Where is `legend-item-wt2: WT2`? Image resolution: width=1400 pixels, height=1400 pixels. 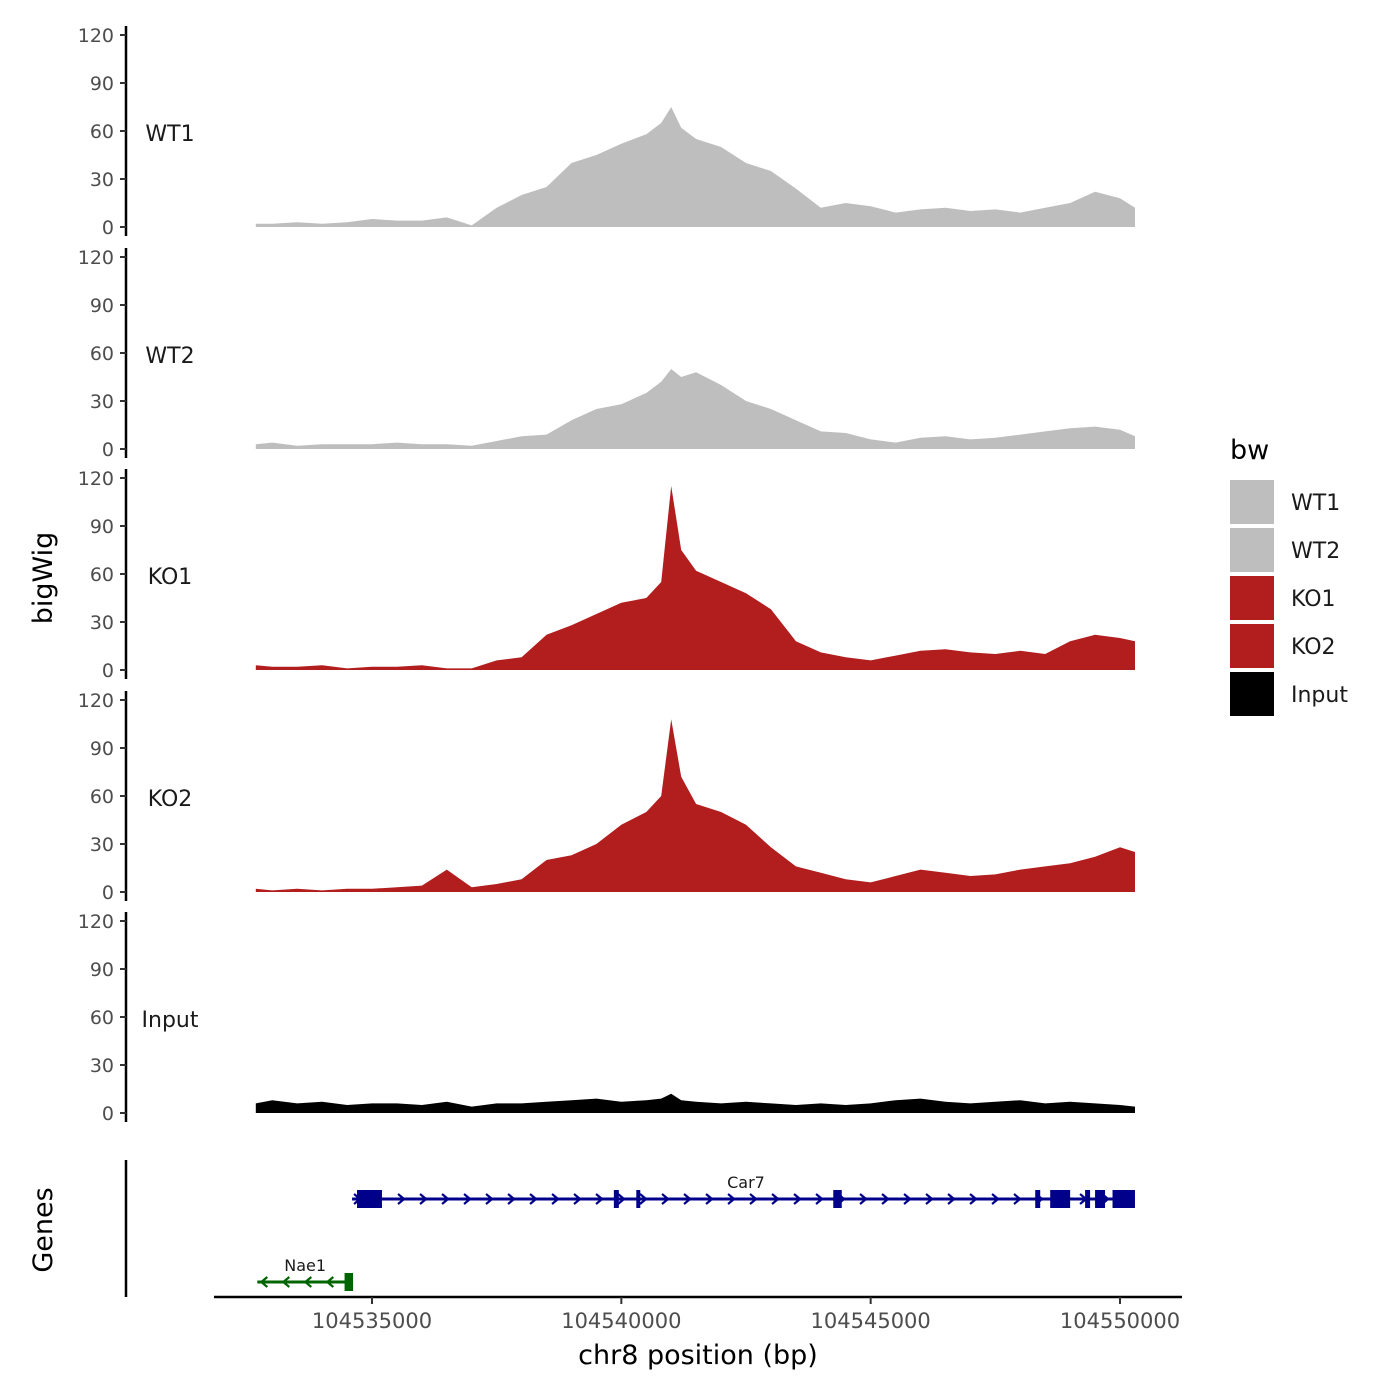 legend-item-wt2: WT2 is located at coordinates (1285, 550).